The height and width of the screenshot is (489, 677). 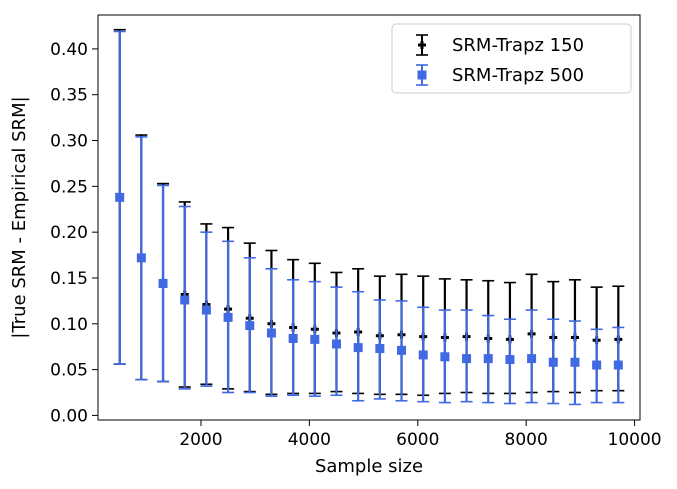 I want to click on x-axis: 2000 4000 6000 8000 10000, so click(x=420, y=435).